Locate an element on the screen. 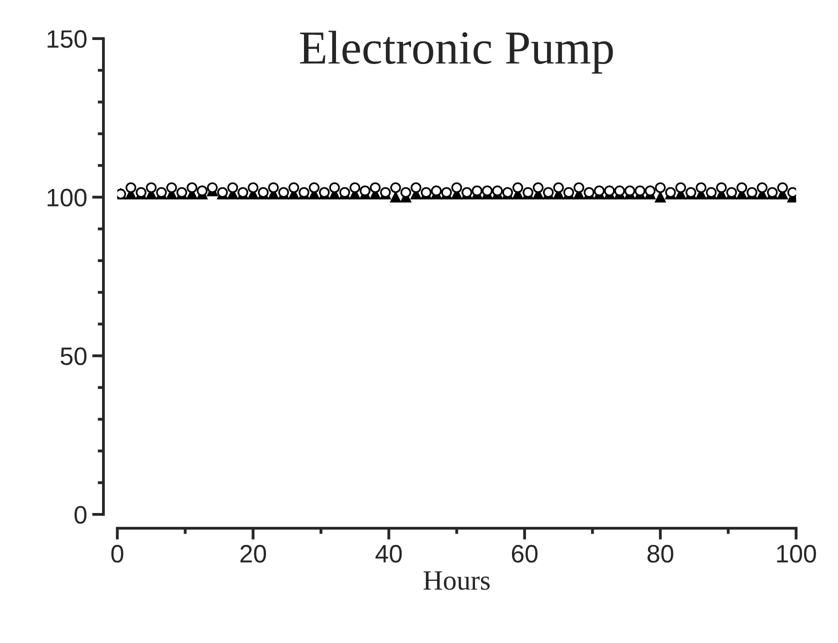 The height and width of the screenshot is (643, 838). x-tick-label: 100 is located at coordinates (796, 553).